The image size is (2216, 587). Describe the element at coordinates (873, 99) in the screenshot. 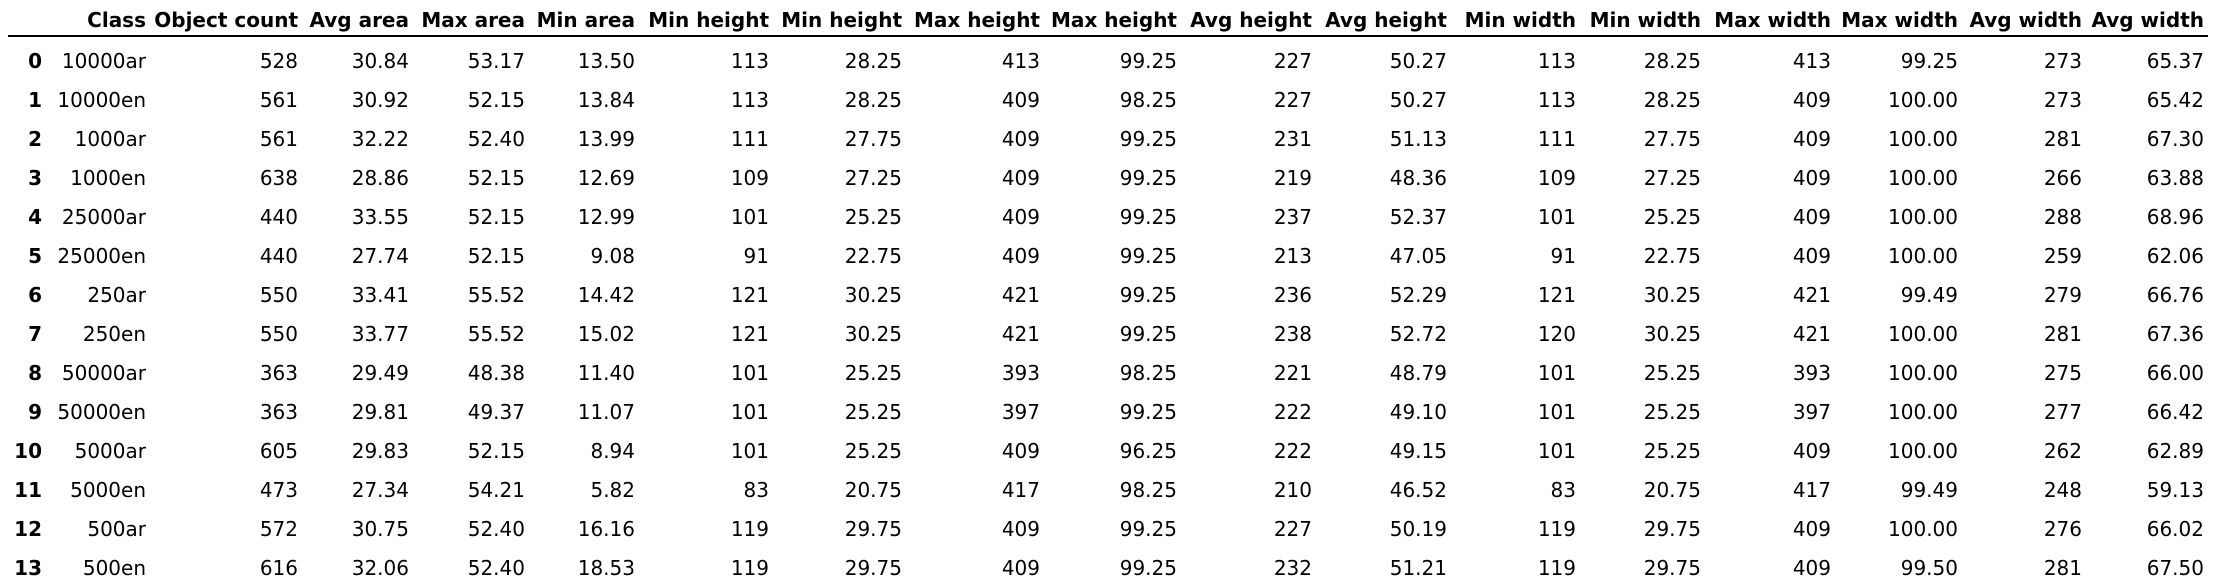

I see `table-cell: 28.25` at that location.